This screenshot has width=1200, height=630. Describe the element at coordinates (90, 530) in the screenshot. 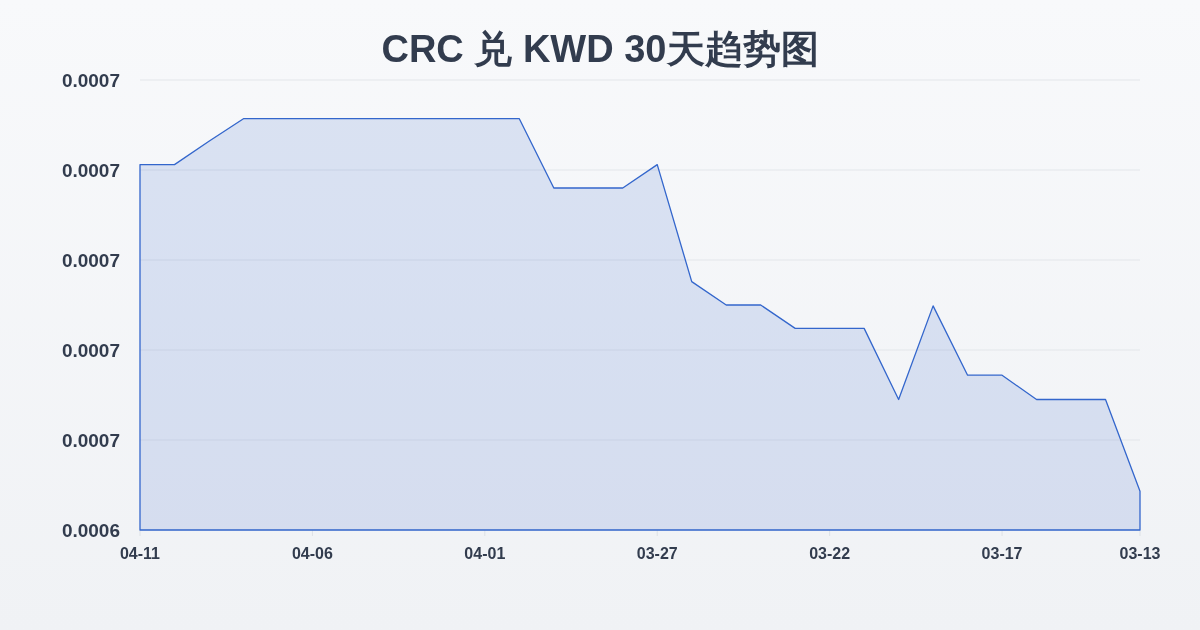

I see `y-tick-label: 0.0006` at that location.